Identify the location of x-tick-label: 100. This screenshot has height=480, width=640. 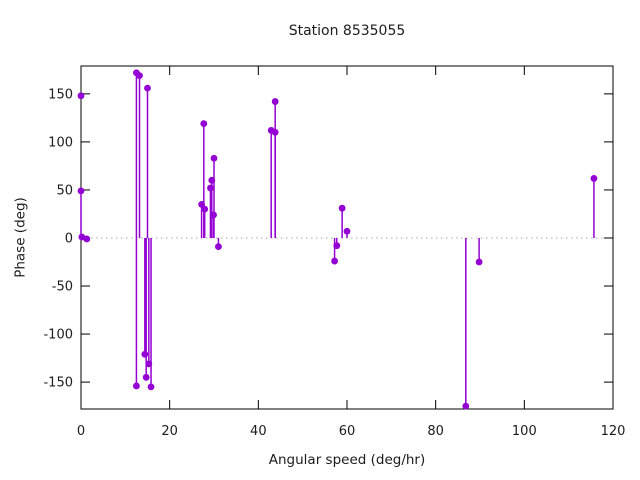
(524, 431).